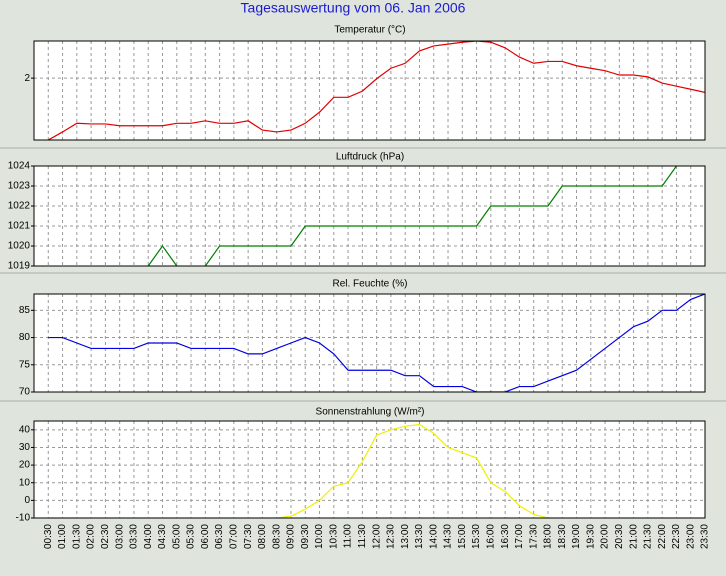  I want to click on x-tick-label: 11:00, so click(348, 536).